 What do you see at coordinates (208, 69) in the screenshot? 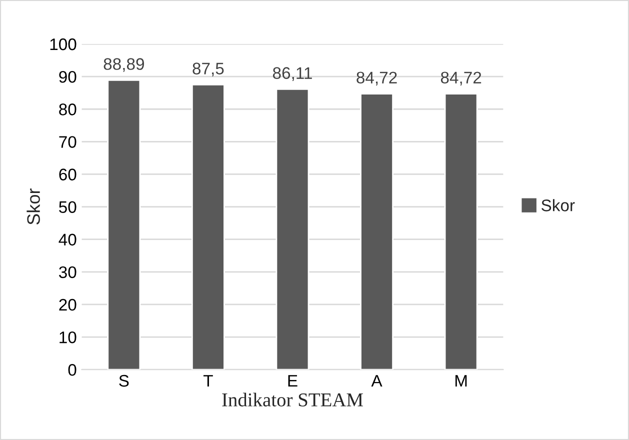
I see `data-label: 87,5` at bounding box center [208, 69].